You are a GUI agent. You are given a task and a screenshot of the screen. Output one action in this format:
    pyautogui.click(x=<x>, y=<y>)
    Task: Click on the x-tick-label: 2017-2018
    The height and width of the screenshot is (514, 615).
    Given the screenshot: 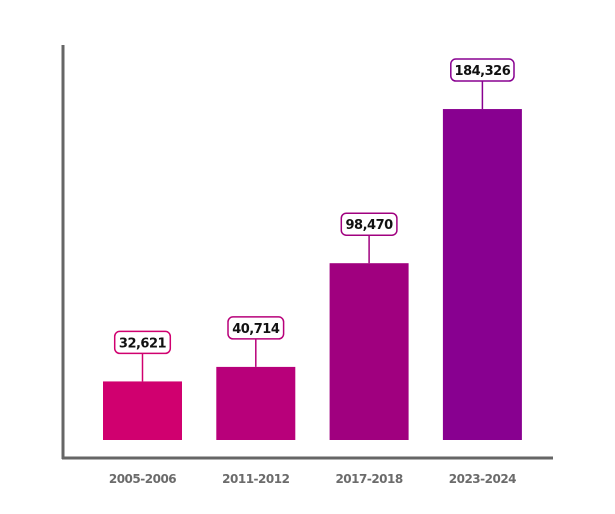 What is the action you would take?
    pyautogui.click(x=368, y=479)
    